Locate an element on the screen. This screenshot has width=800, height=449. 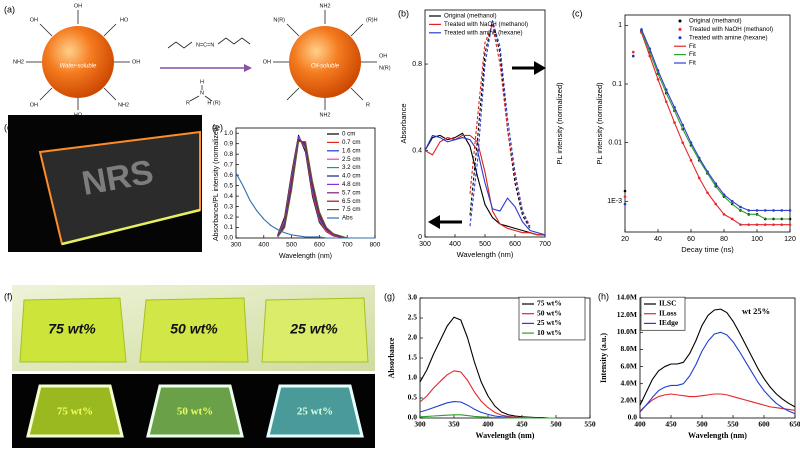
y-tick-label: 2.0M is located at coordinates (629, 400).